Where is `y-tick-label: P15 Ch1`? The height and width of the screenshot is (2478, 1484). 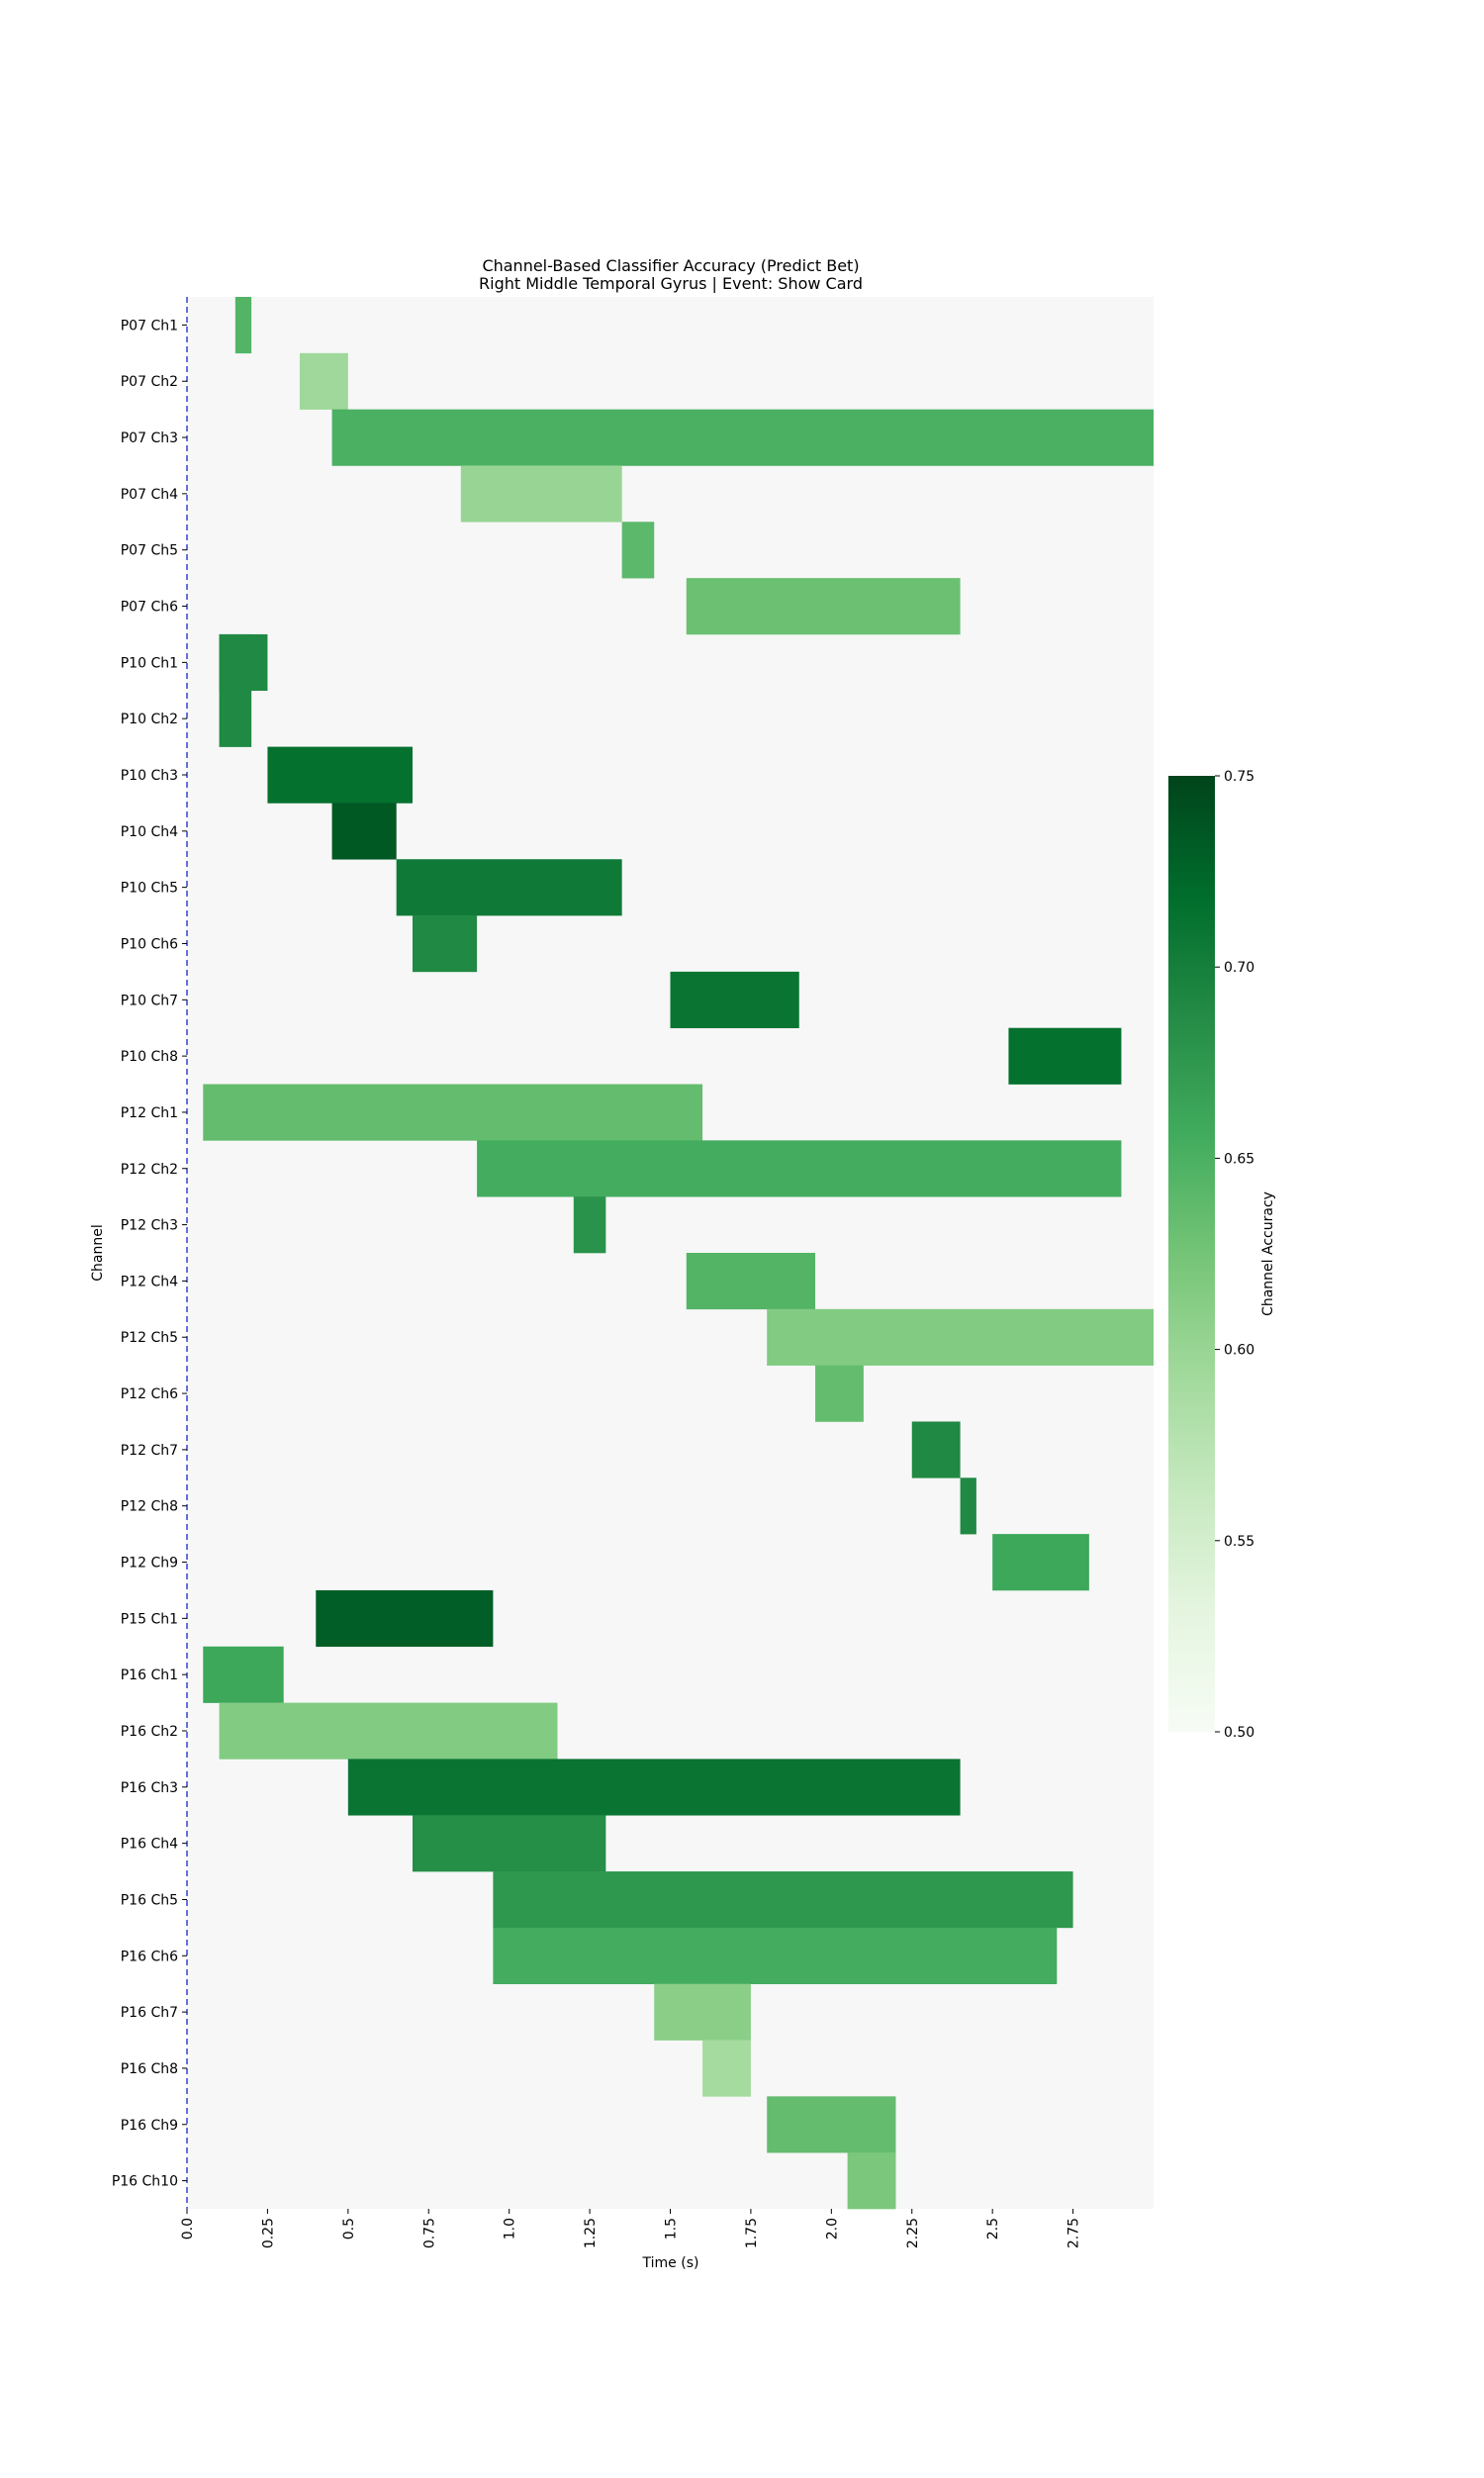
y-tick-label: P15 Ch1 is located at coordinates (149, 1619).